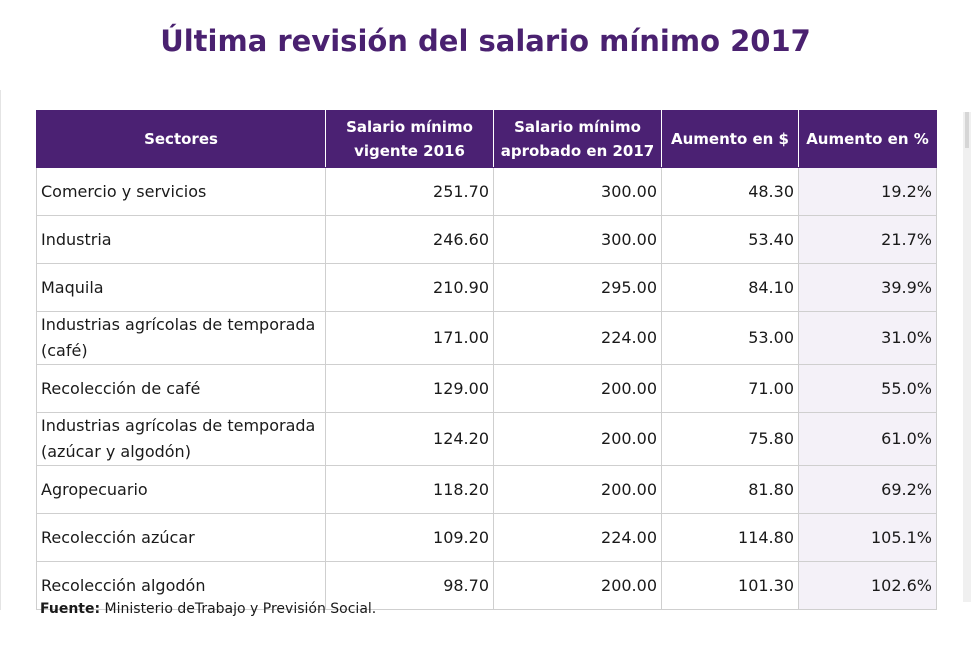 This screenshot has height=647, width=971. Describe the element at coordinates (181, 585) in the screenshot. I see `cell-sector: Recolección algodón` at that location.